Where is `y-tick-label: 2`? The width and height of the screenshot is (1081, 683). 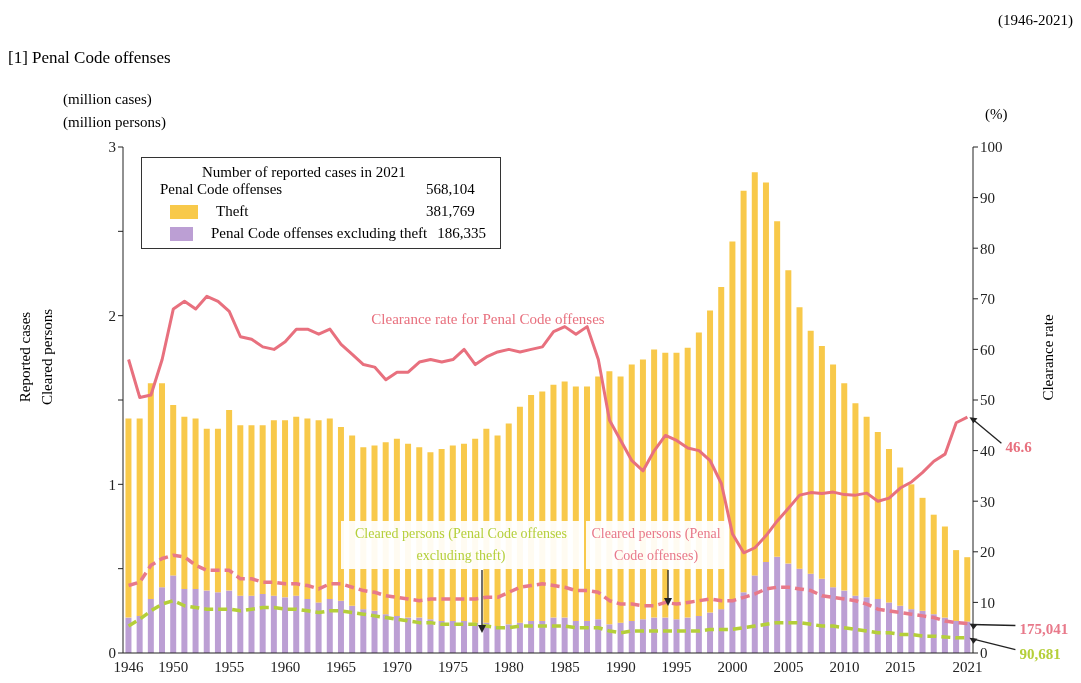
y-tick-label: 2 is located at coordinates (112, 315).